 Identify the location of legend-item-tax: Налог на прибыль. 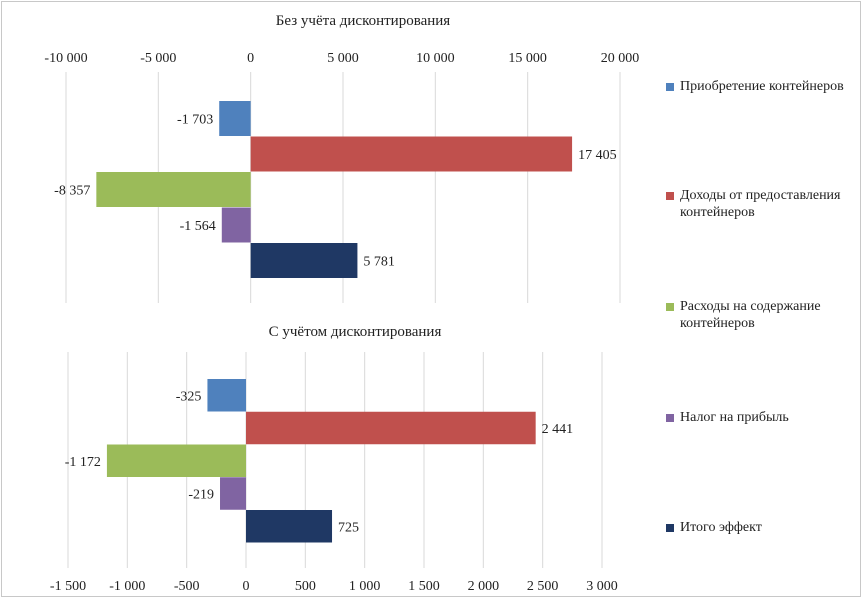
(760, 417).